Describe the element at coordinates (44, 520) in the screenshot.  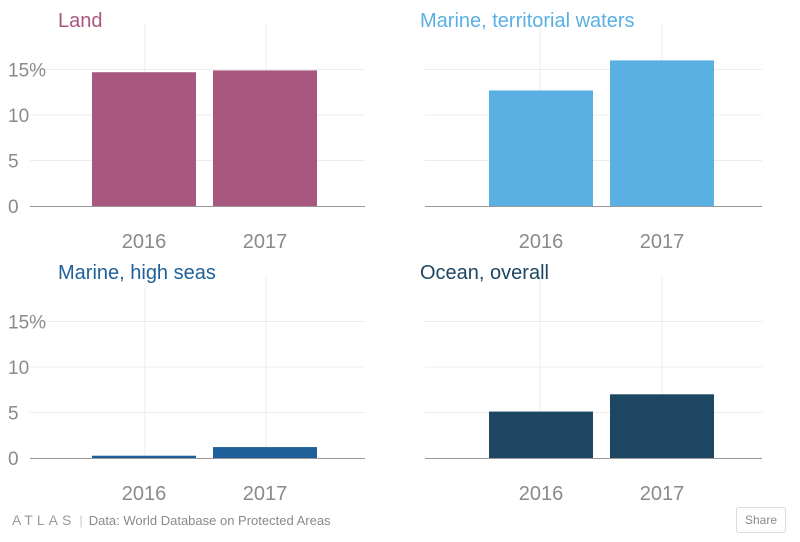
I see `atlas-logo: ATLAS` at that location.